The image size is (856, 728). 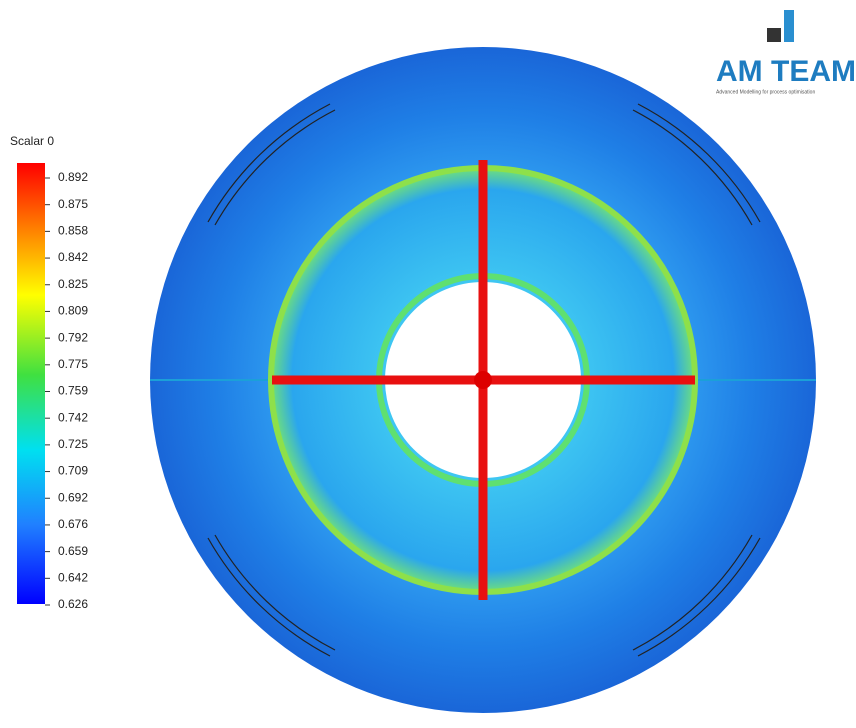 I want to click on tick-label: 0.759, so click(x=73, y=391).